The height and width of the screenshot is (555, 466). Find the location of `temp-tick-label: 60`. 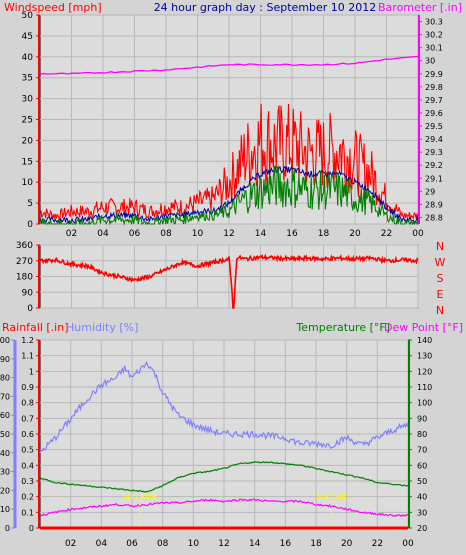

temp-tick-label: 60 is located at coordinates (422, 465).